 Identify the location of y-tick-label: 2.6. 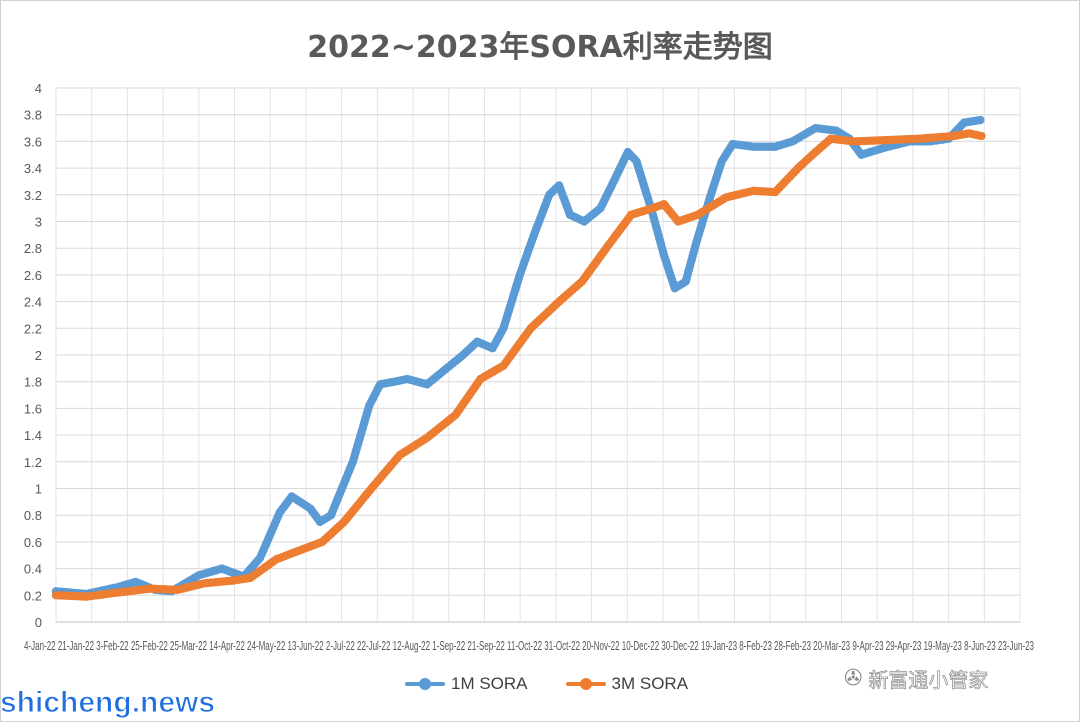
(33, 275).